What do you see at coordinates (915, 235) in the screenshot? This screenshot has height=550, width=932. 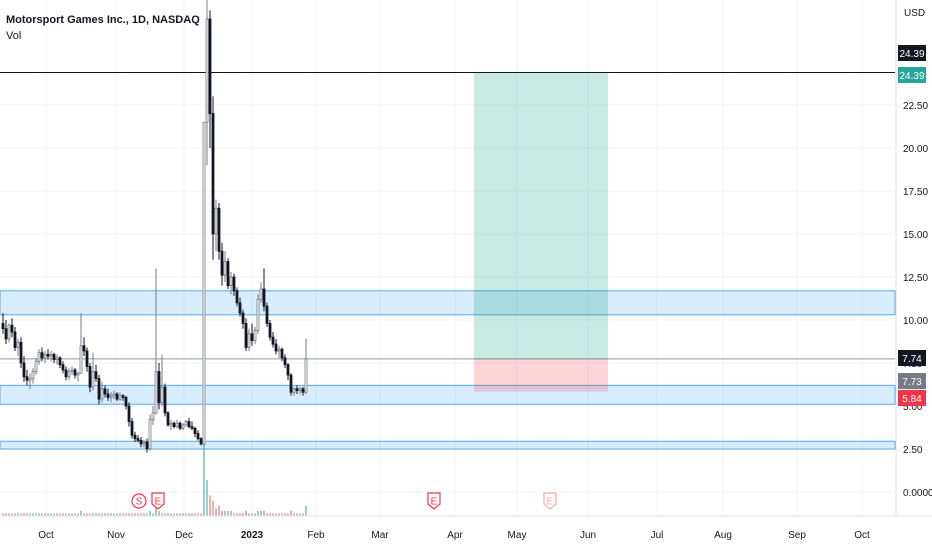 I see `price-tick-label: 15.00` at bounding box center [915, 235].